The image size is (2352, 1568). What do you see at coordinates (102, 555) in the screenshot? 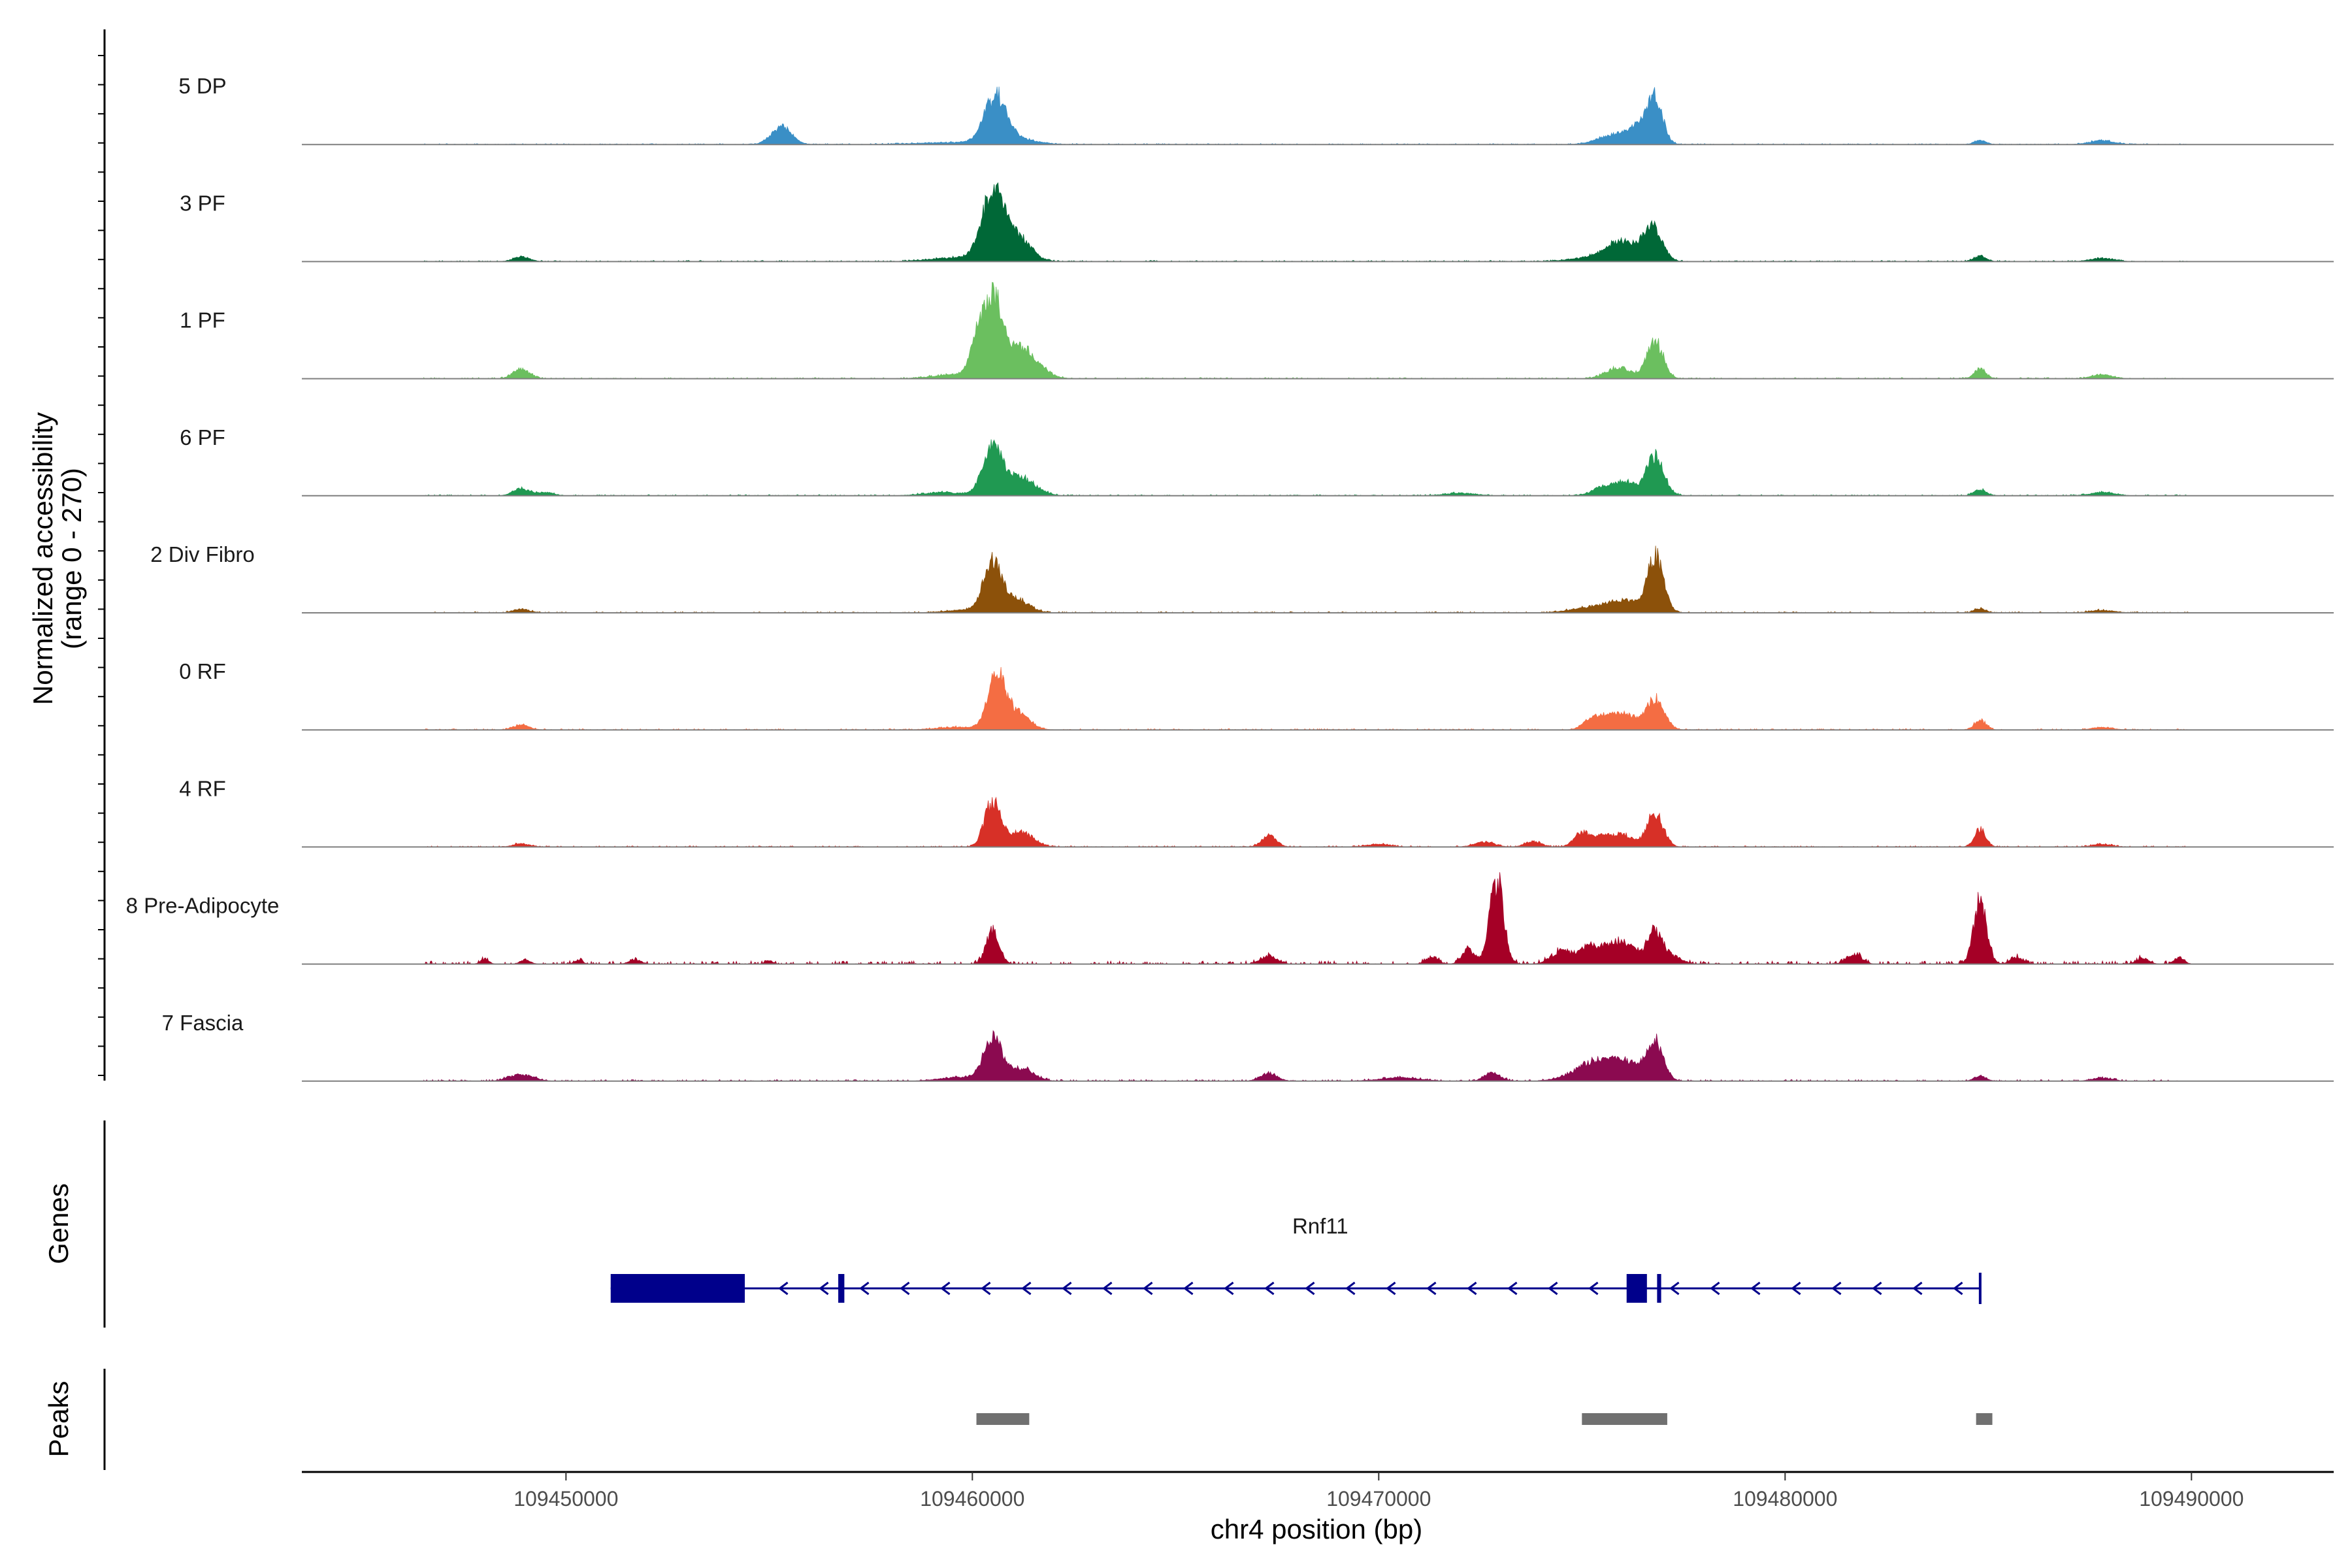
I see `coverage-y-axis` at bounding box center [102, 555].